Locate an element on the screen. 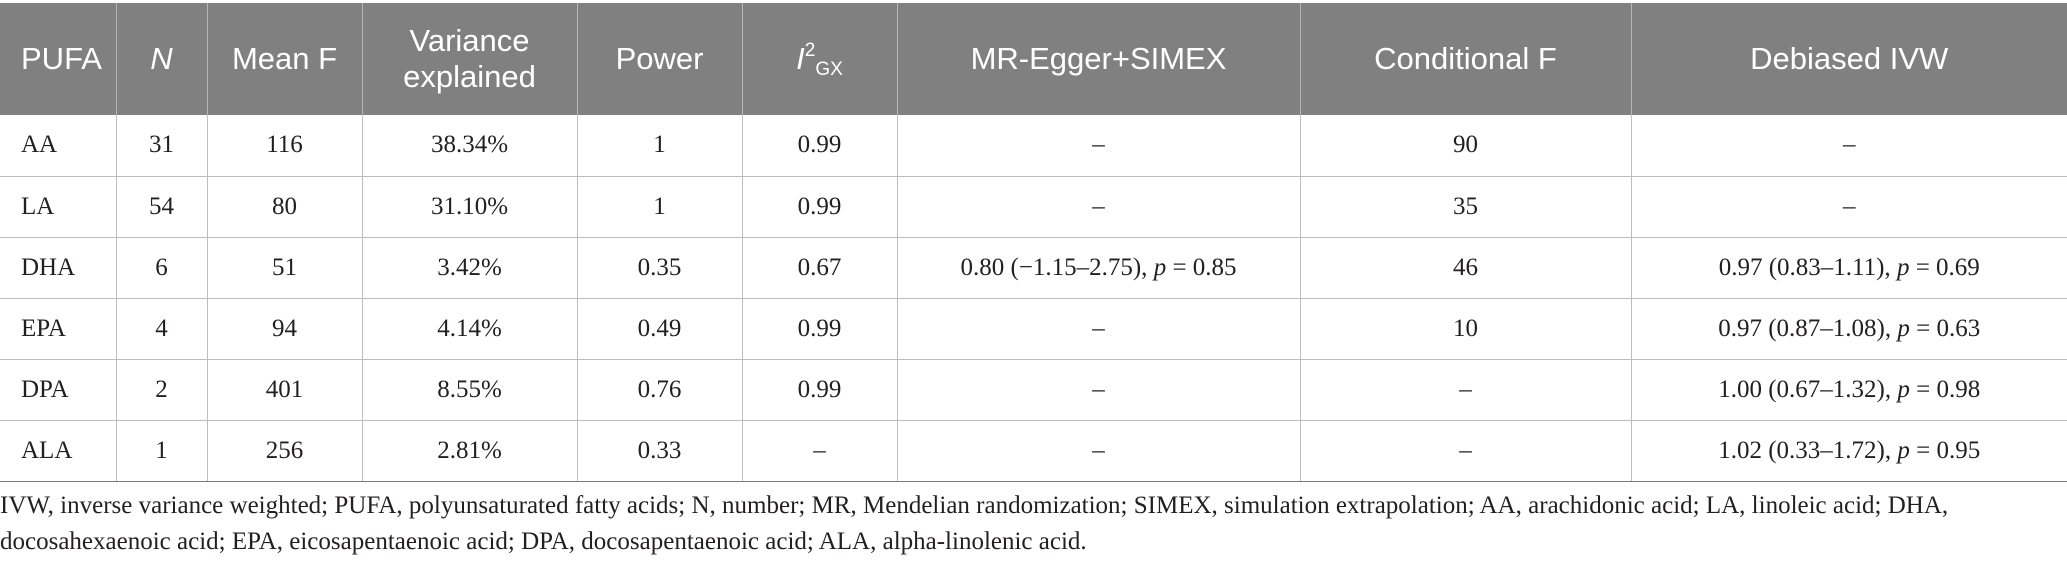 The width and height of the screenshot is (2067, 572). table-row: LA 54 80 31.10% 1 0.99 – 35 – is located at coordinates (1033, 207).